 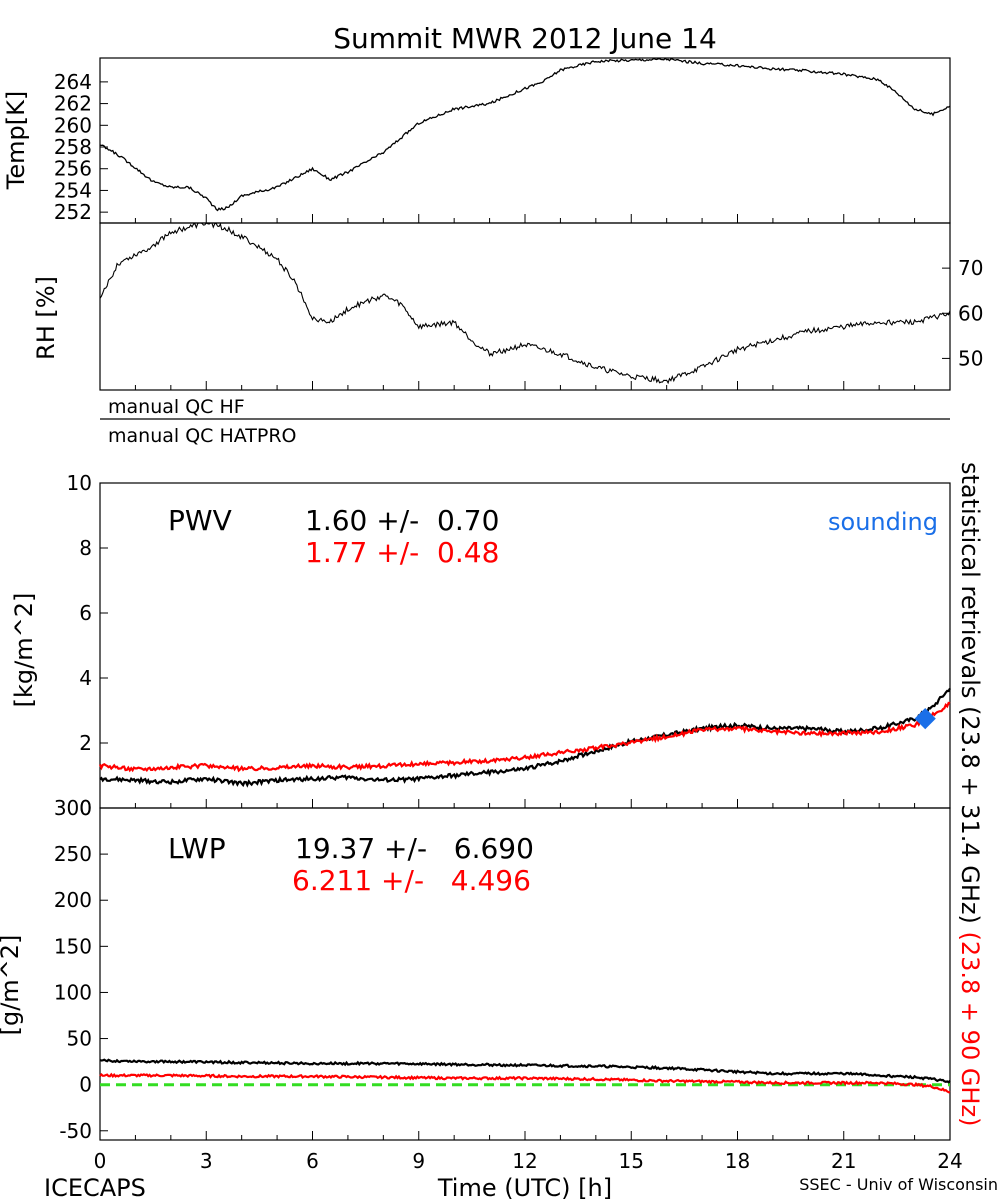 I want to click on right-label-red: (23.8 + 90 GHz), so click(x=970, y=1029).